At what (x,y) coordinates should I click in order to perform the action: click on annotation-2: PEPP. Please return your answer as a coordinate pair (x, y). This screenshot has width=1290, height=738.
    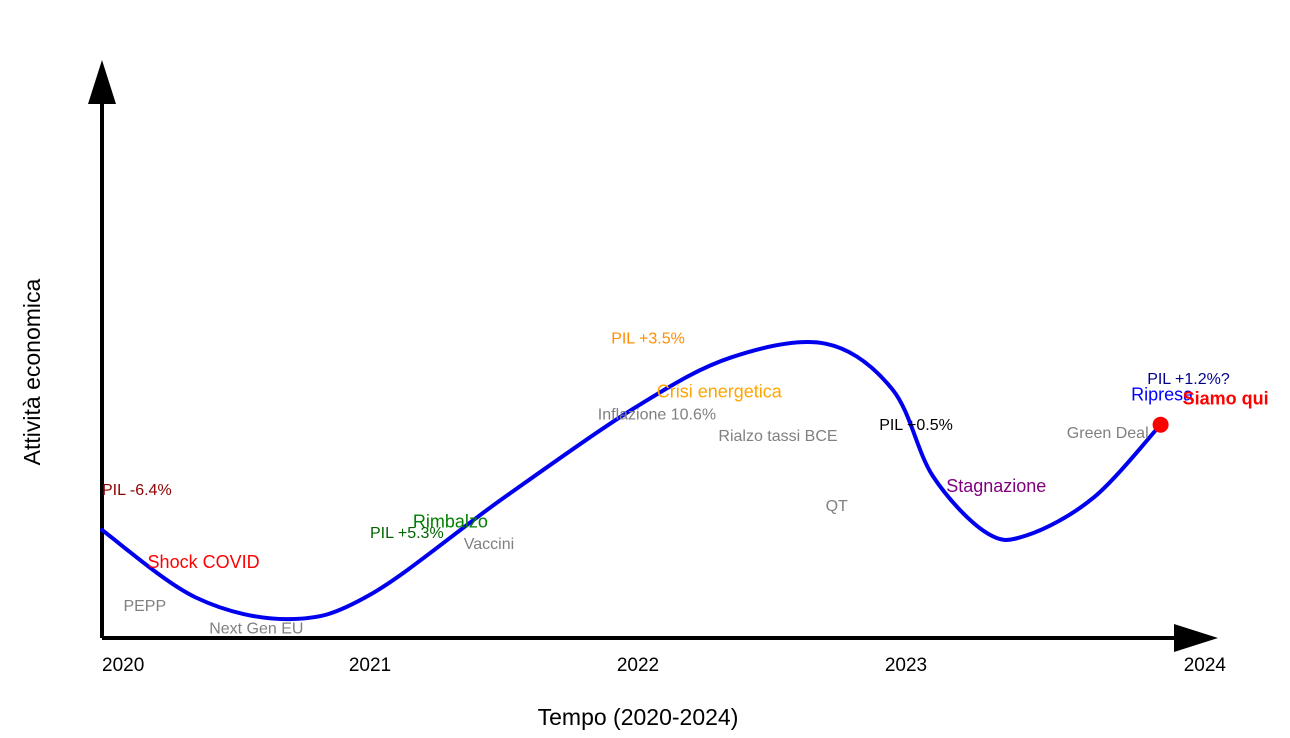
    Looking at the image, I should click on (144, 606).